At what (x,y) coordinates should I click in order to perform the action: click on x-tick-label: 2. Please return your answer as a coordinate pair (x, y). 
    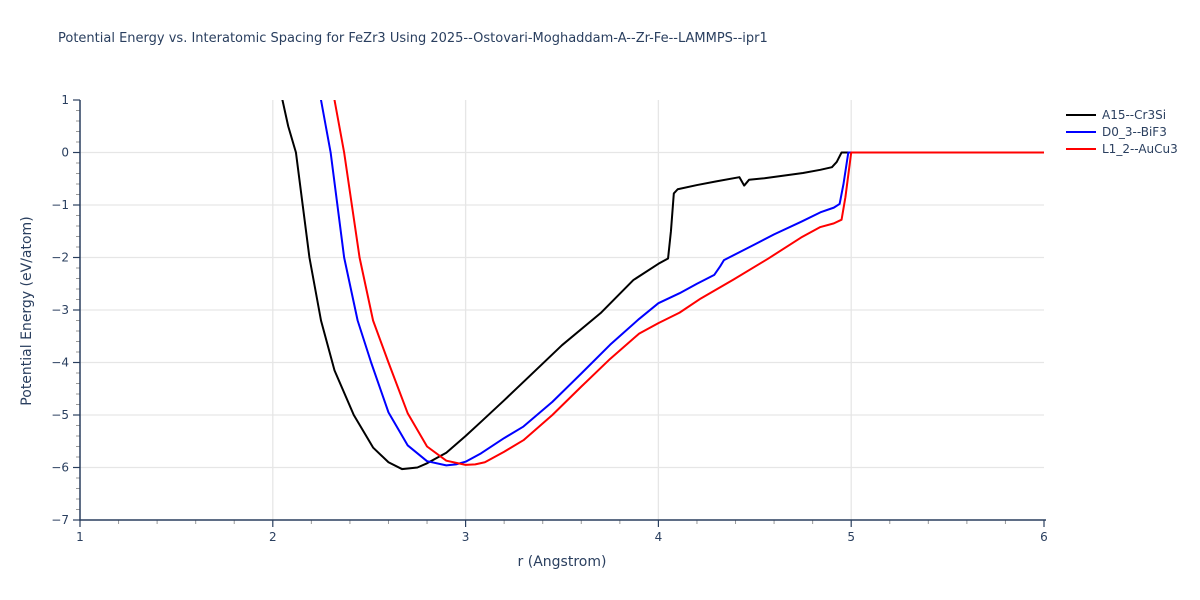
    Looking at the image, I should click on (273, 537).